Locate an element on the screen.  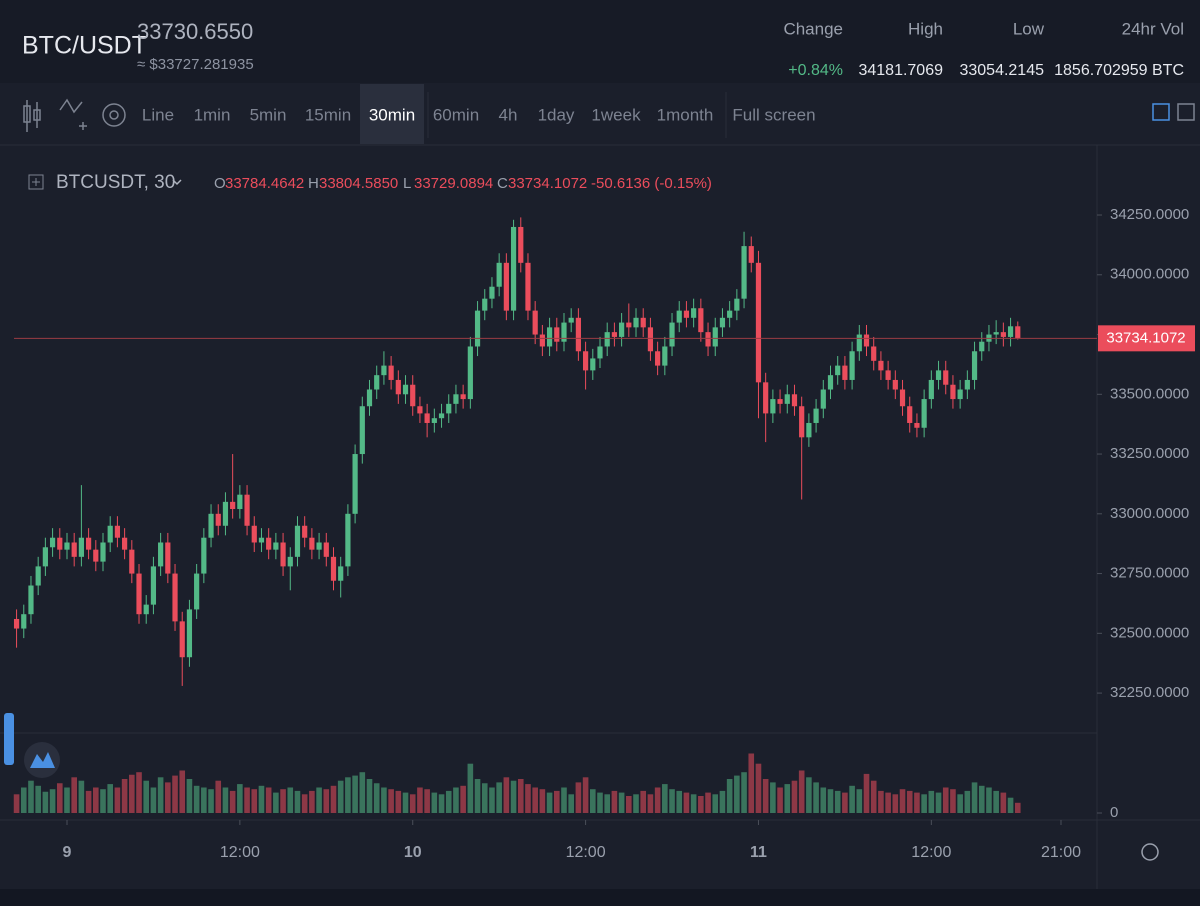
candle-view-button is located at coordinates (1161, 112).